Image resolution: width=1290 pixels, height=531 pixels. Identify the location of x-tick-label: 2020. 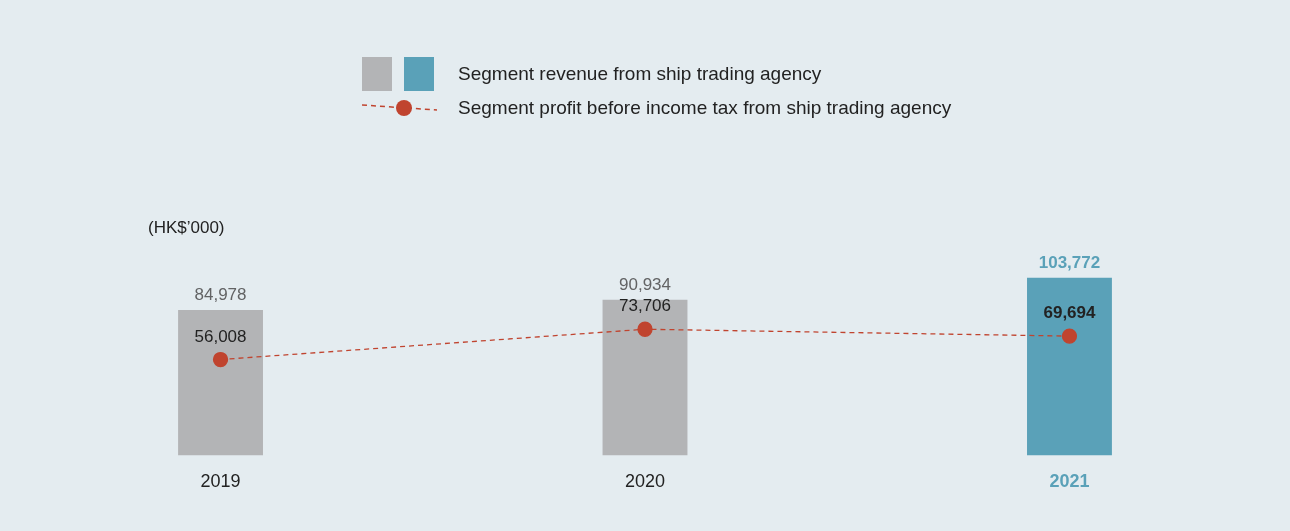
(645, 481).